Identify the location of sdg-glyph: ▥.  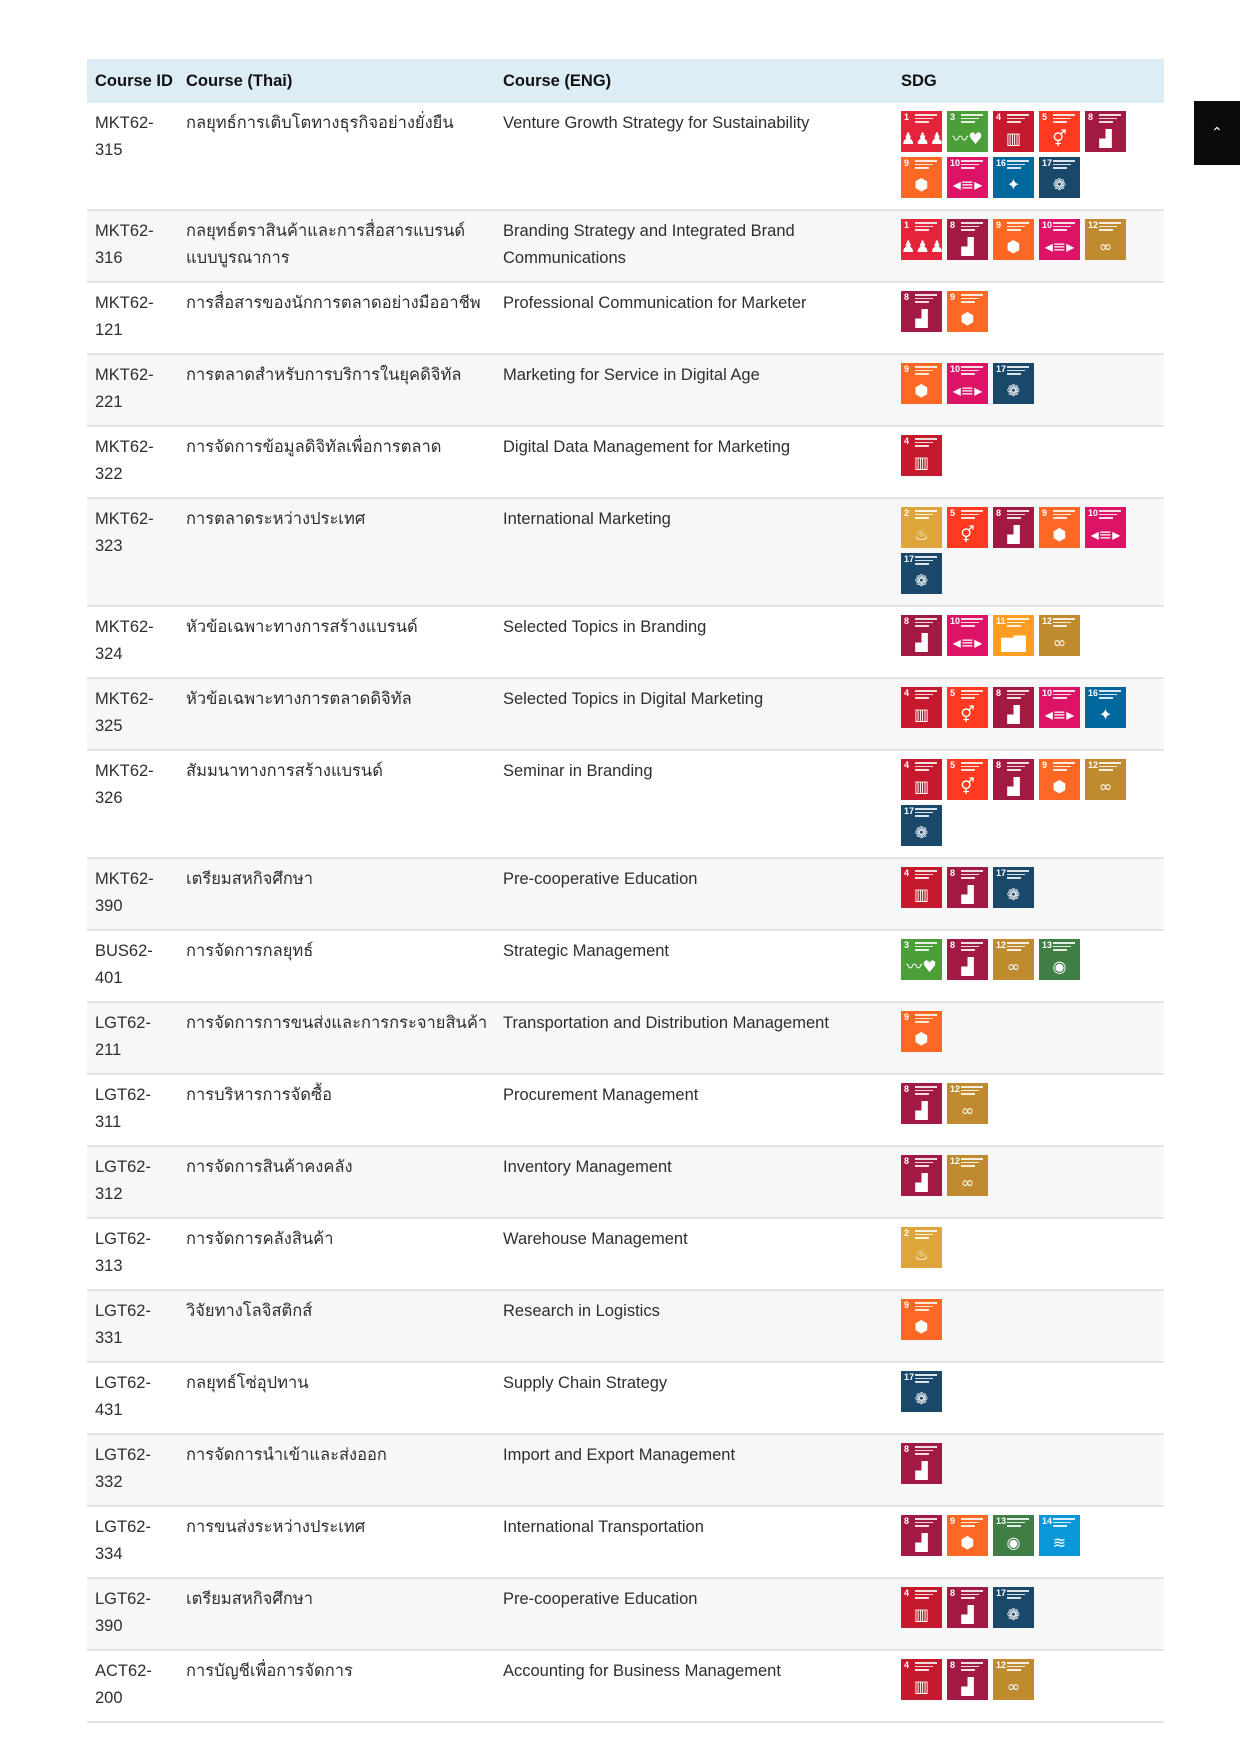
(1013, 138).